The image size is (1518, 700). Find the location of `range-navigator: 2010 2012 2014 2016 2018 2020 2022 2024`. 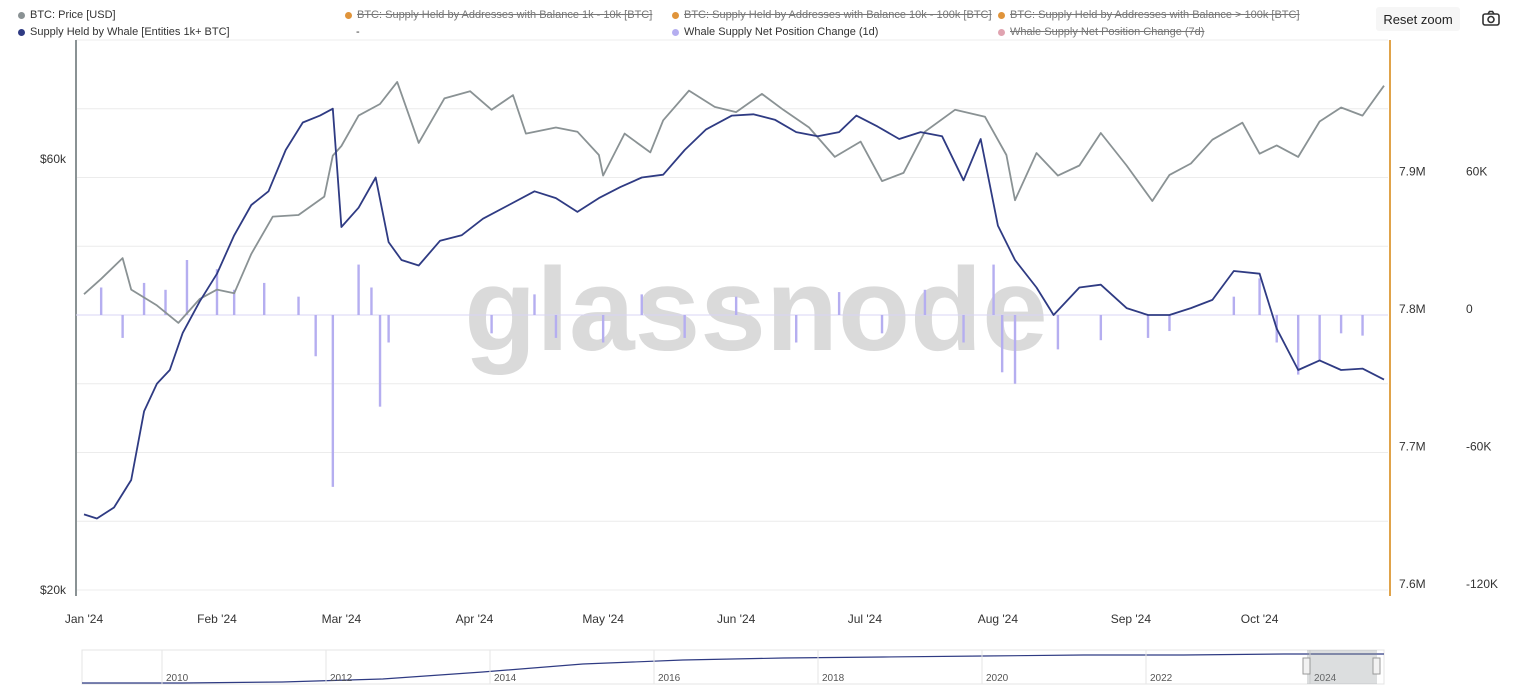

range-navigator: 2010 2012 2014 2016 2018 2020 2022 2024 is located at coordinates (733, 667).